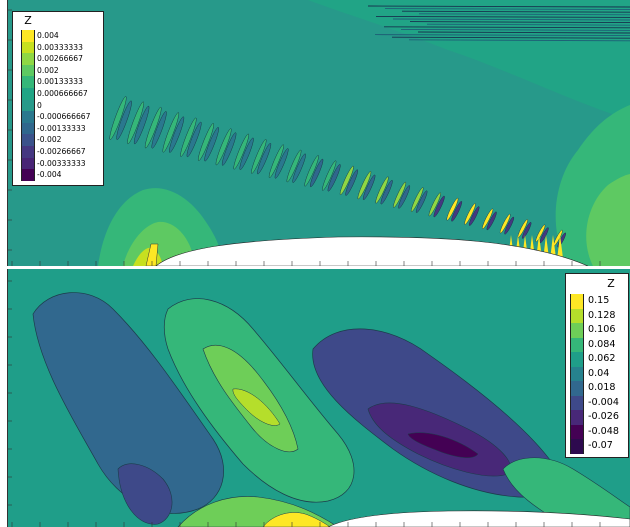 This screenshot has height=527, width=630. What do you see at coordinates (560, 247) in the screenshot?
I see `top-bright-tip` at bounding box center [560, 247].